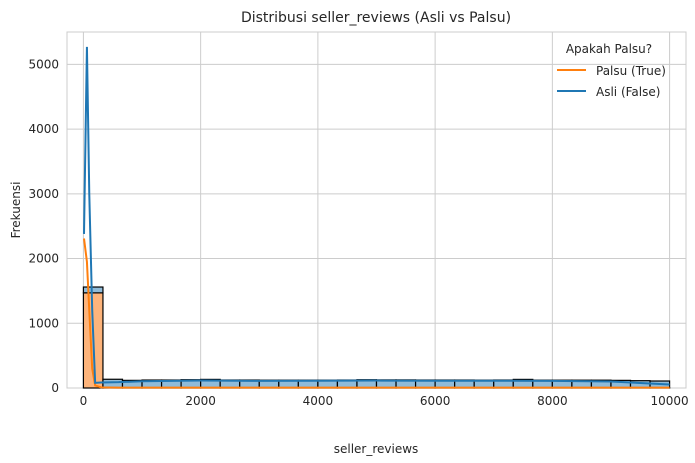 This screenshot has width=695, height=463. I want to click on y-tick-label: 0, so click(55, 388).